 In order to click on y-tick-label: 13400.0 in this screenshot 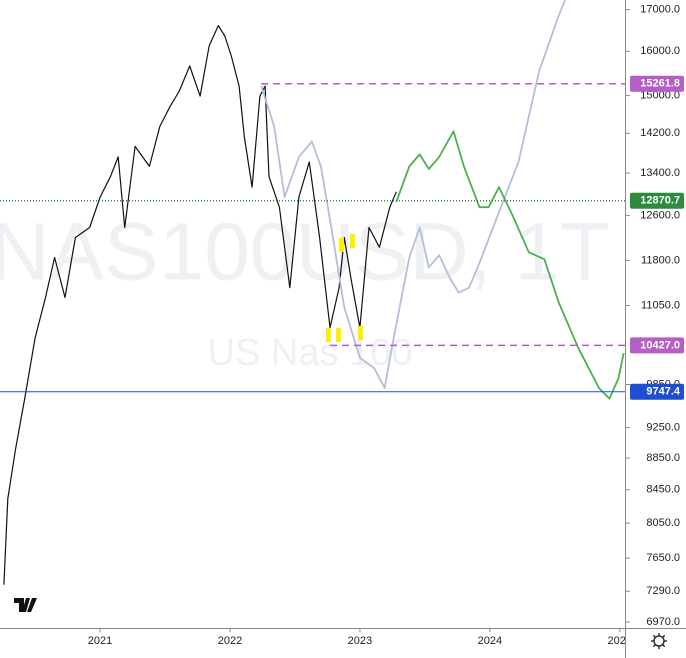, I will do `click(660, 173)`.